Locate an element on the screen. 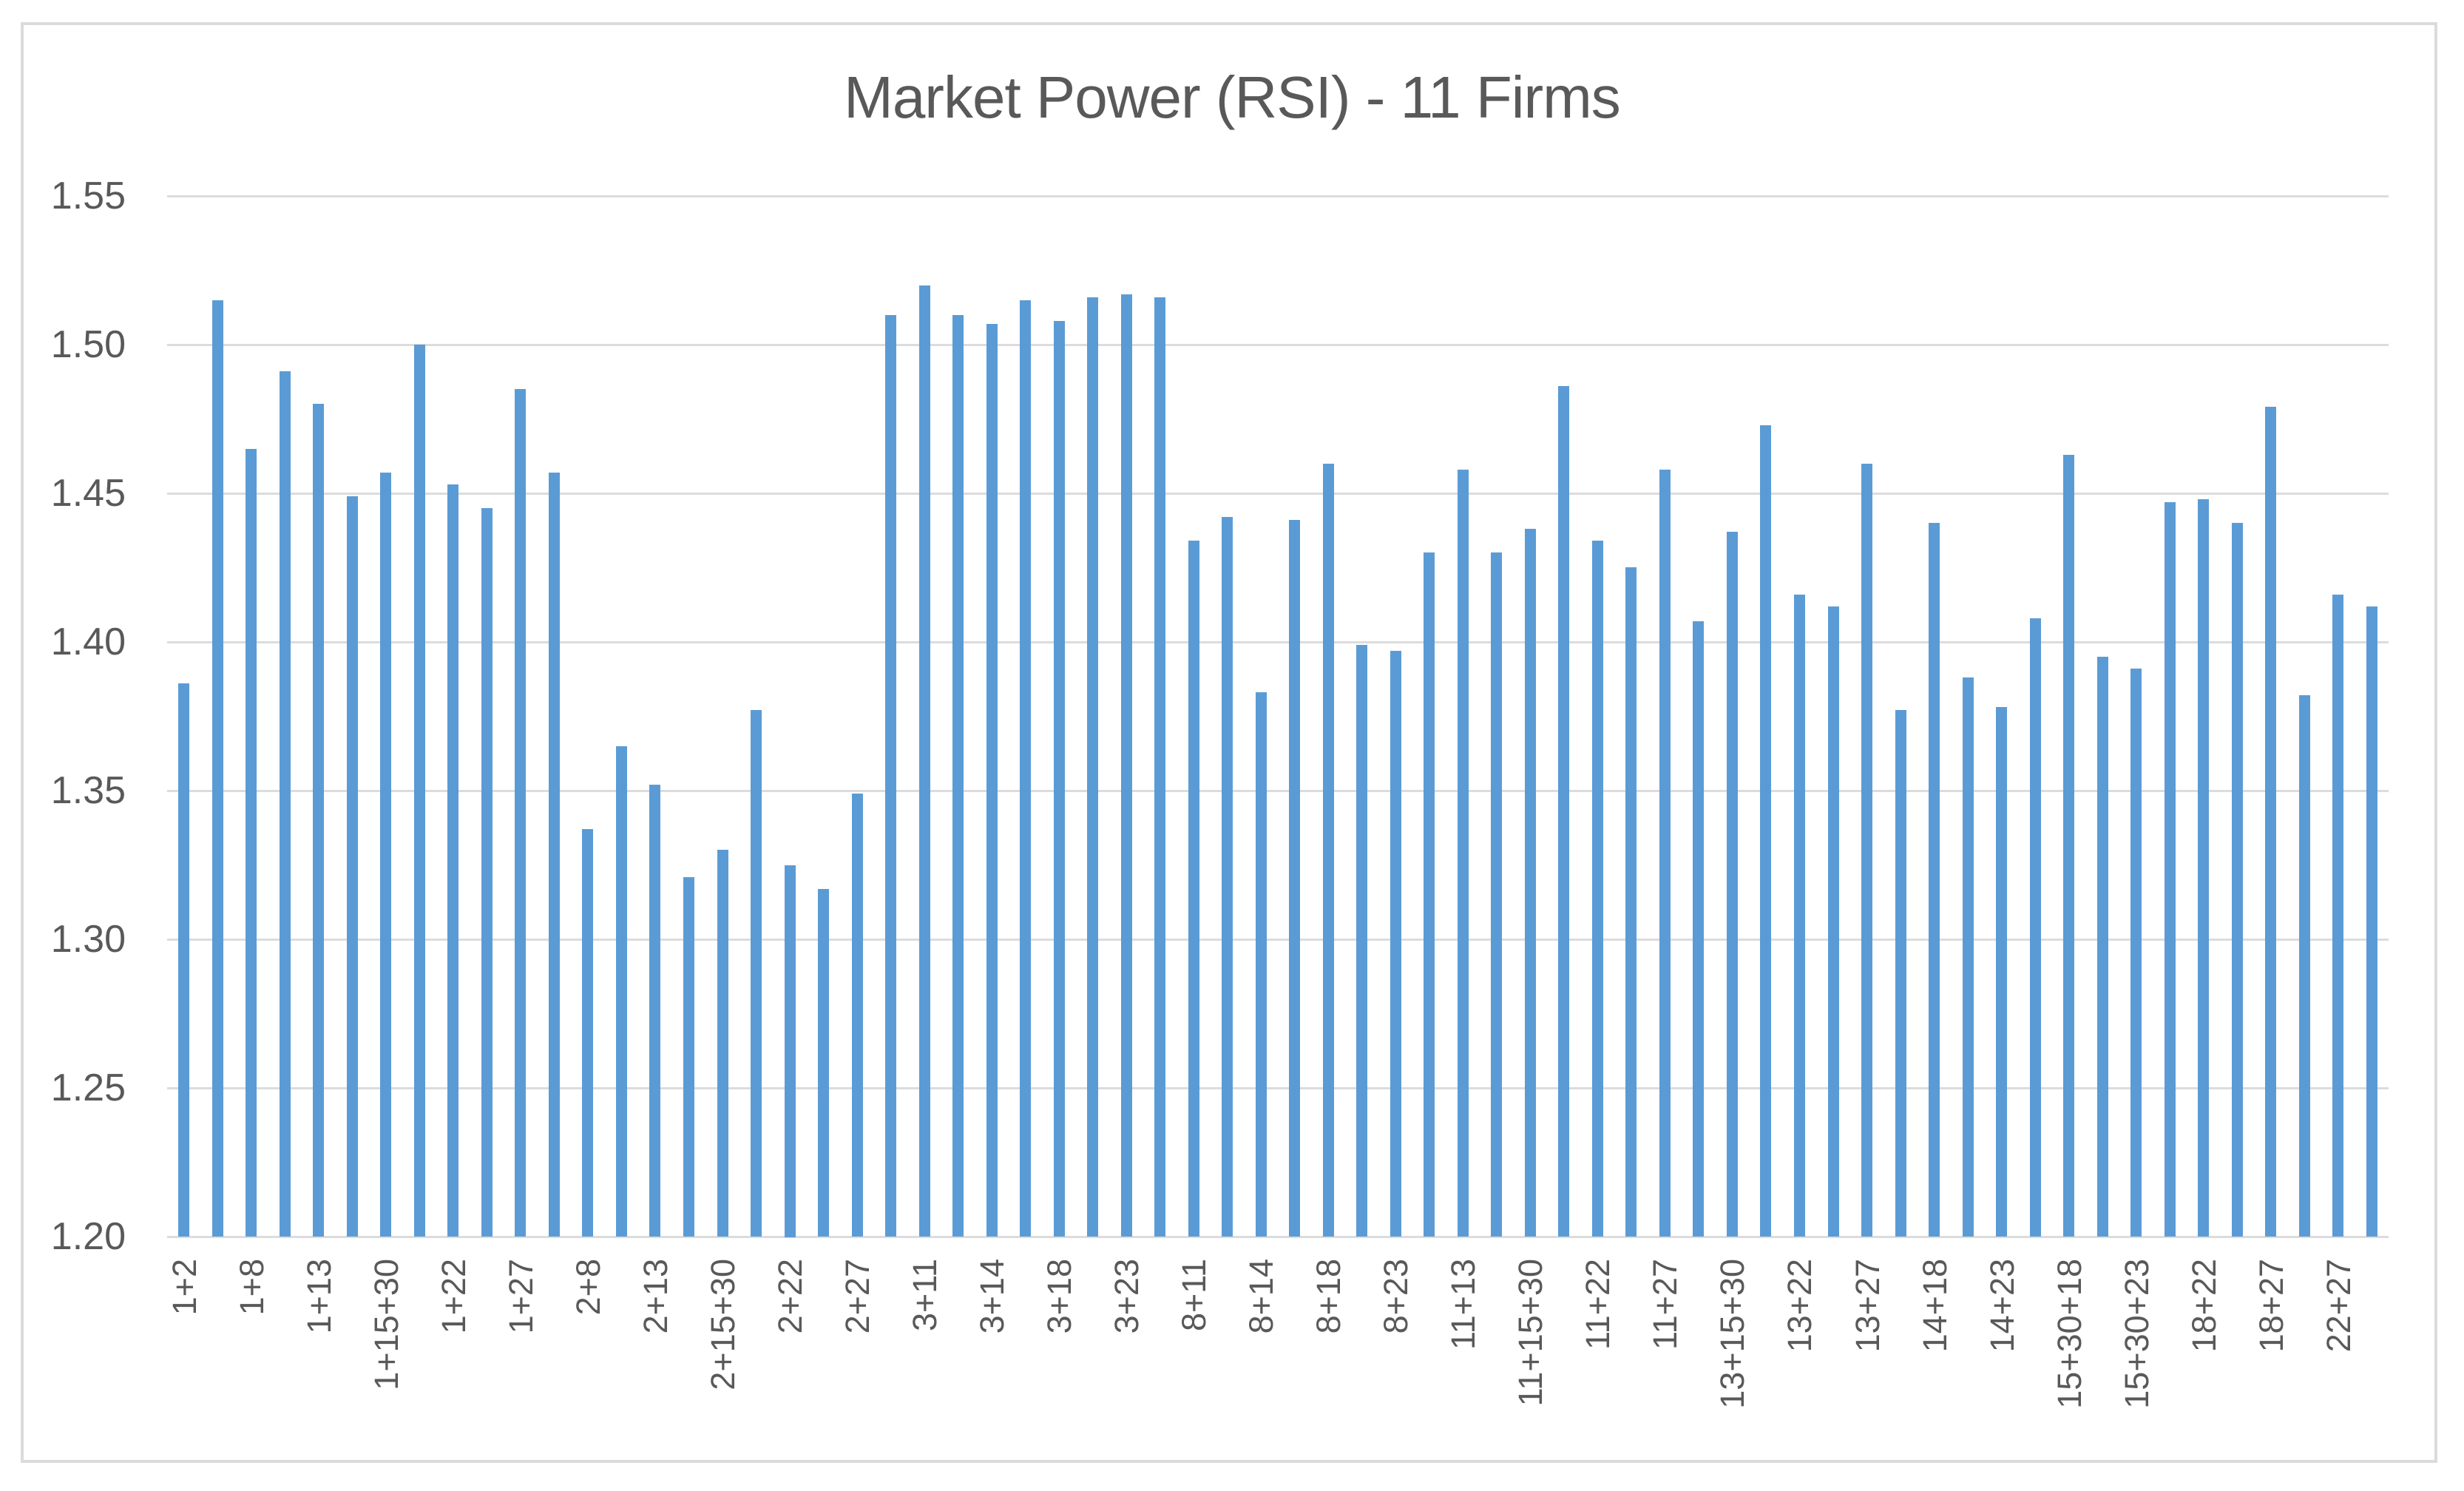  x-tick-label: 1+22 is located at coordinates (454, 1296).